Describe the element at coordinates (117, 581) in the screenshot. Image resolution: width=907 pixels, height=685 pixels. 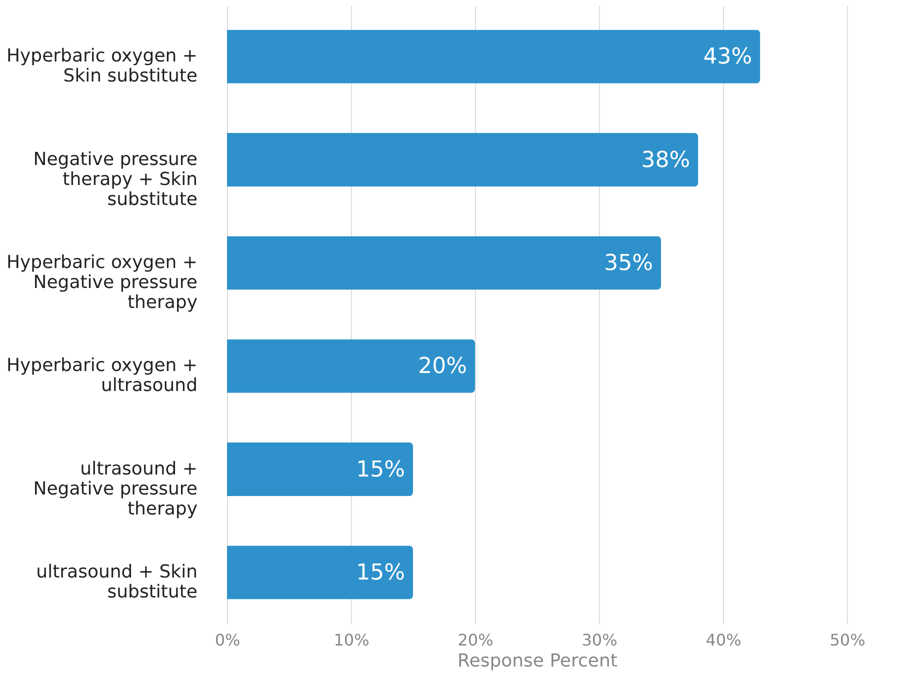
I see `y-tick-label: ultrasound + Skin substitute` at that location.